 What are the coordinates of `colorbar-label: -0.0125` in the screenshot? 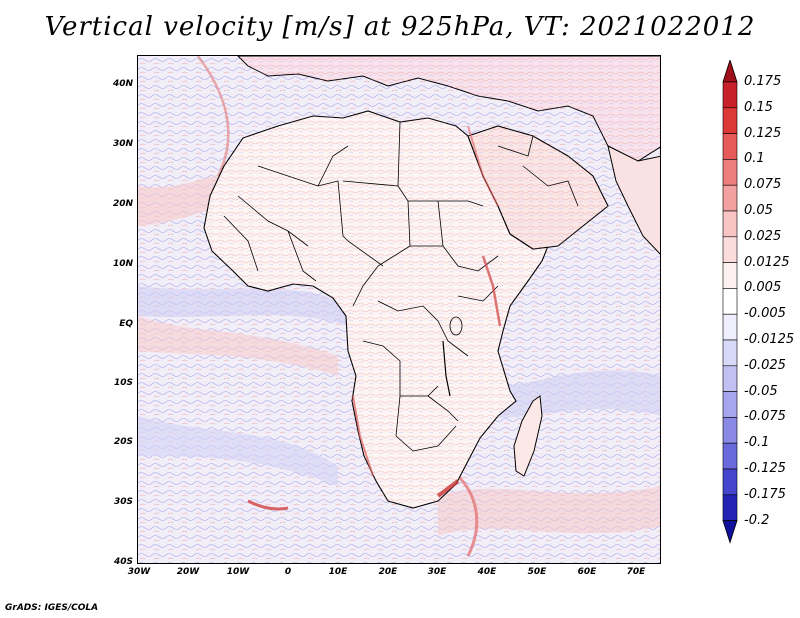 It's located at (769, 339).